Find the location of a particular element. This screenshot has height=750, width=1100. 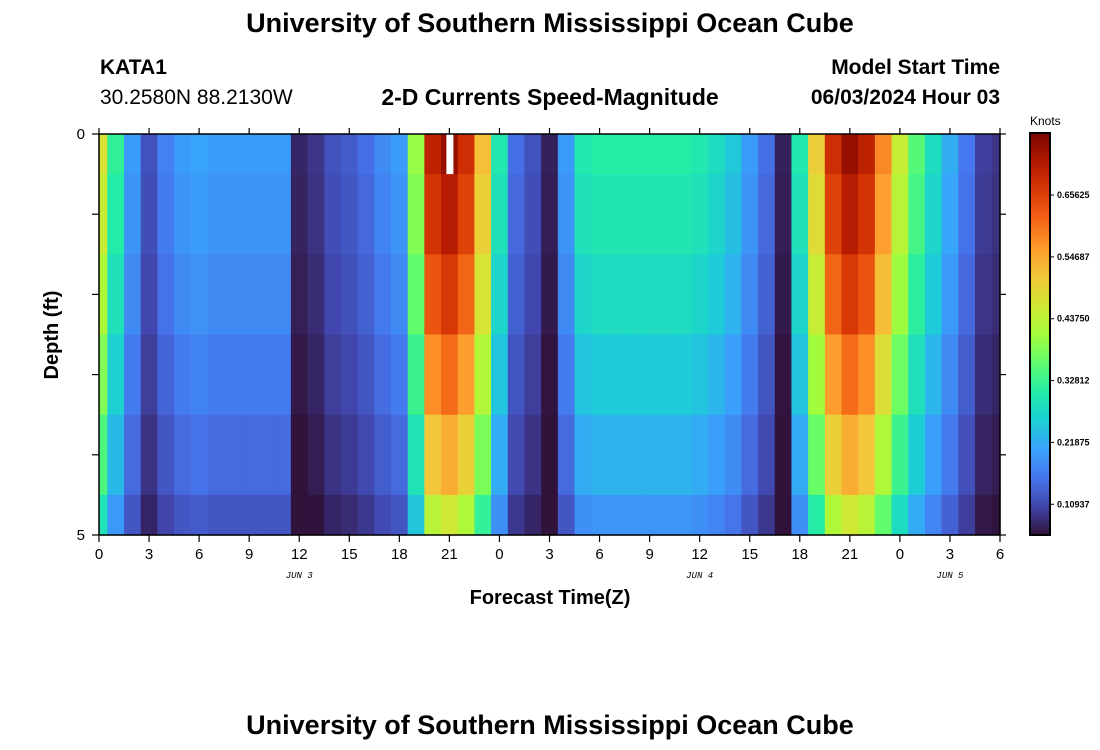

date-label: JUN 3 is located at coordinates (300, 576).